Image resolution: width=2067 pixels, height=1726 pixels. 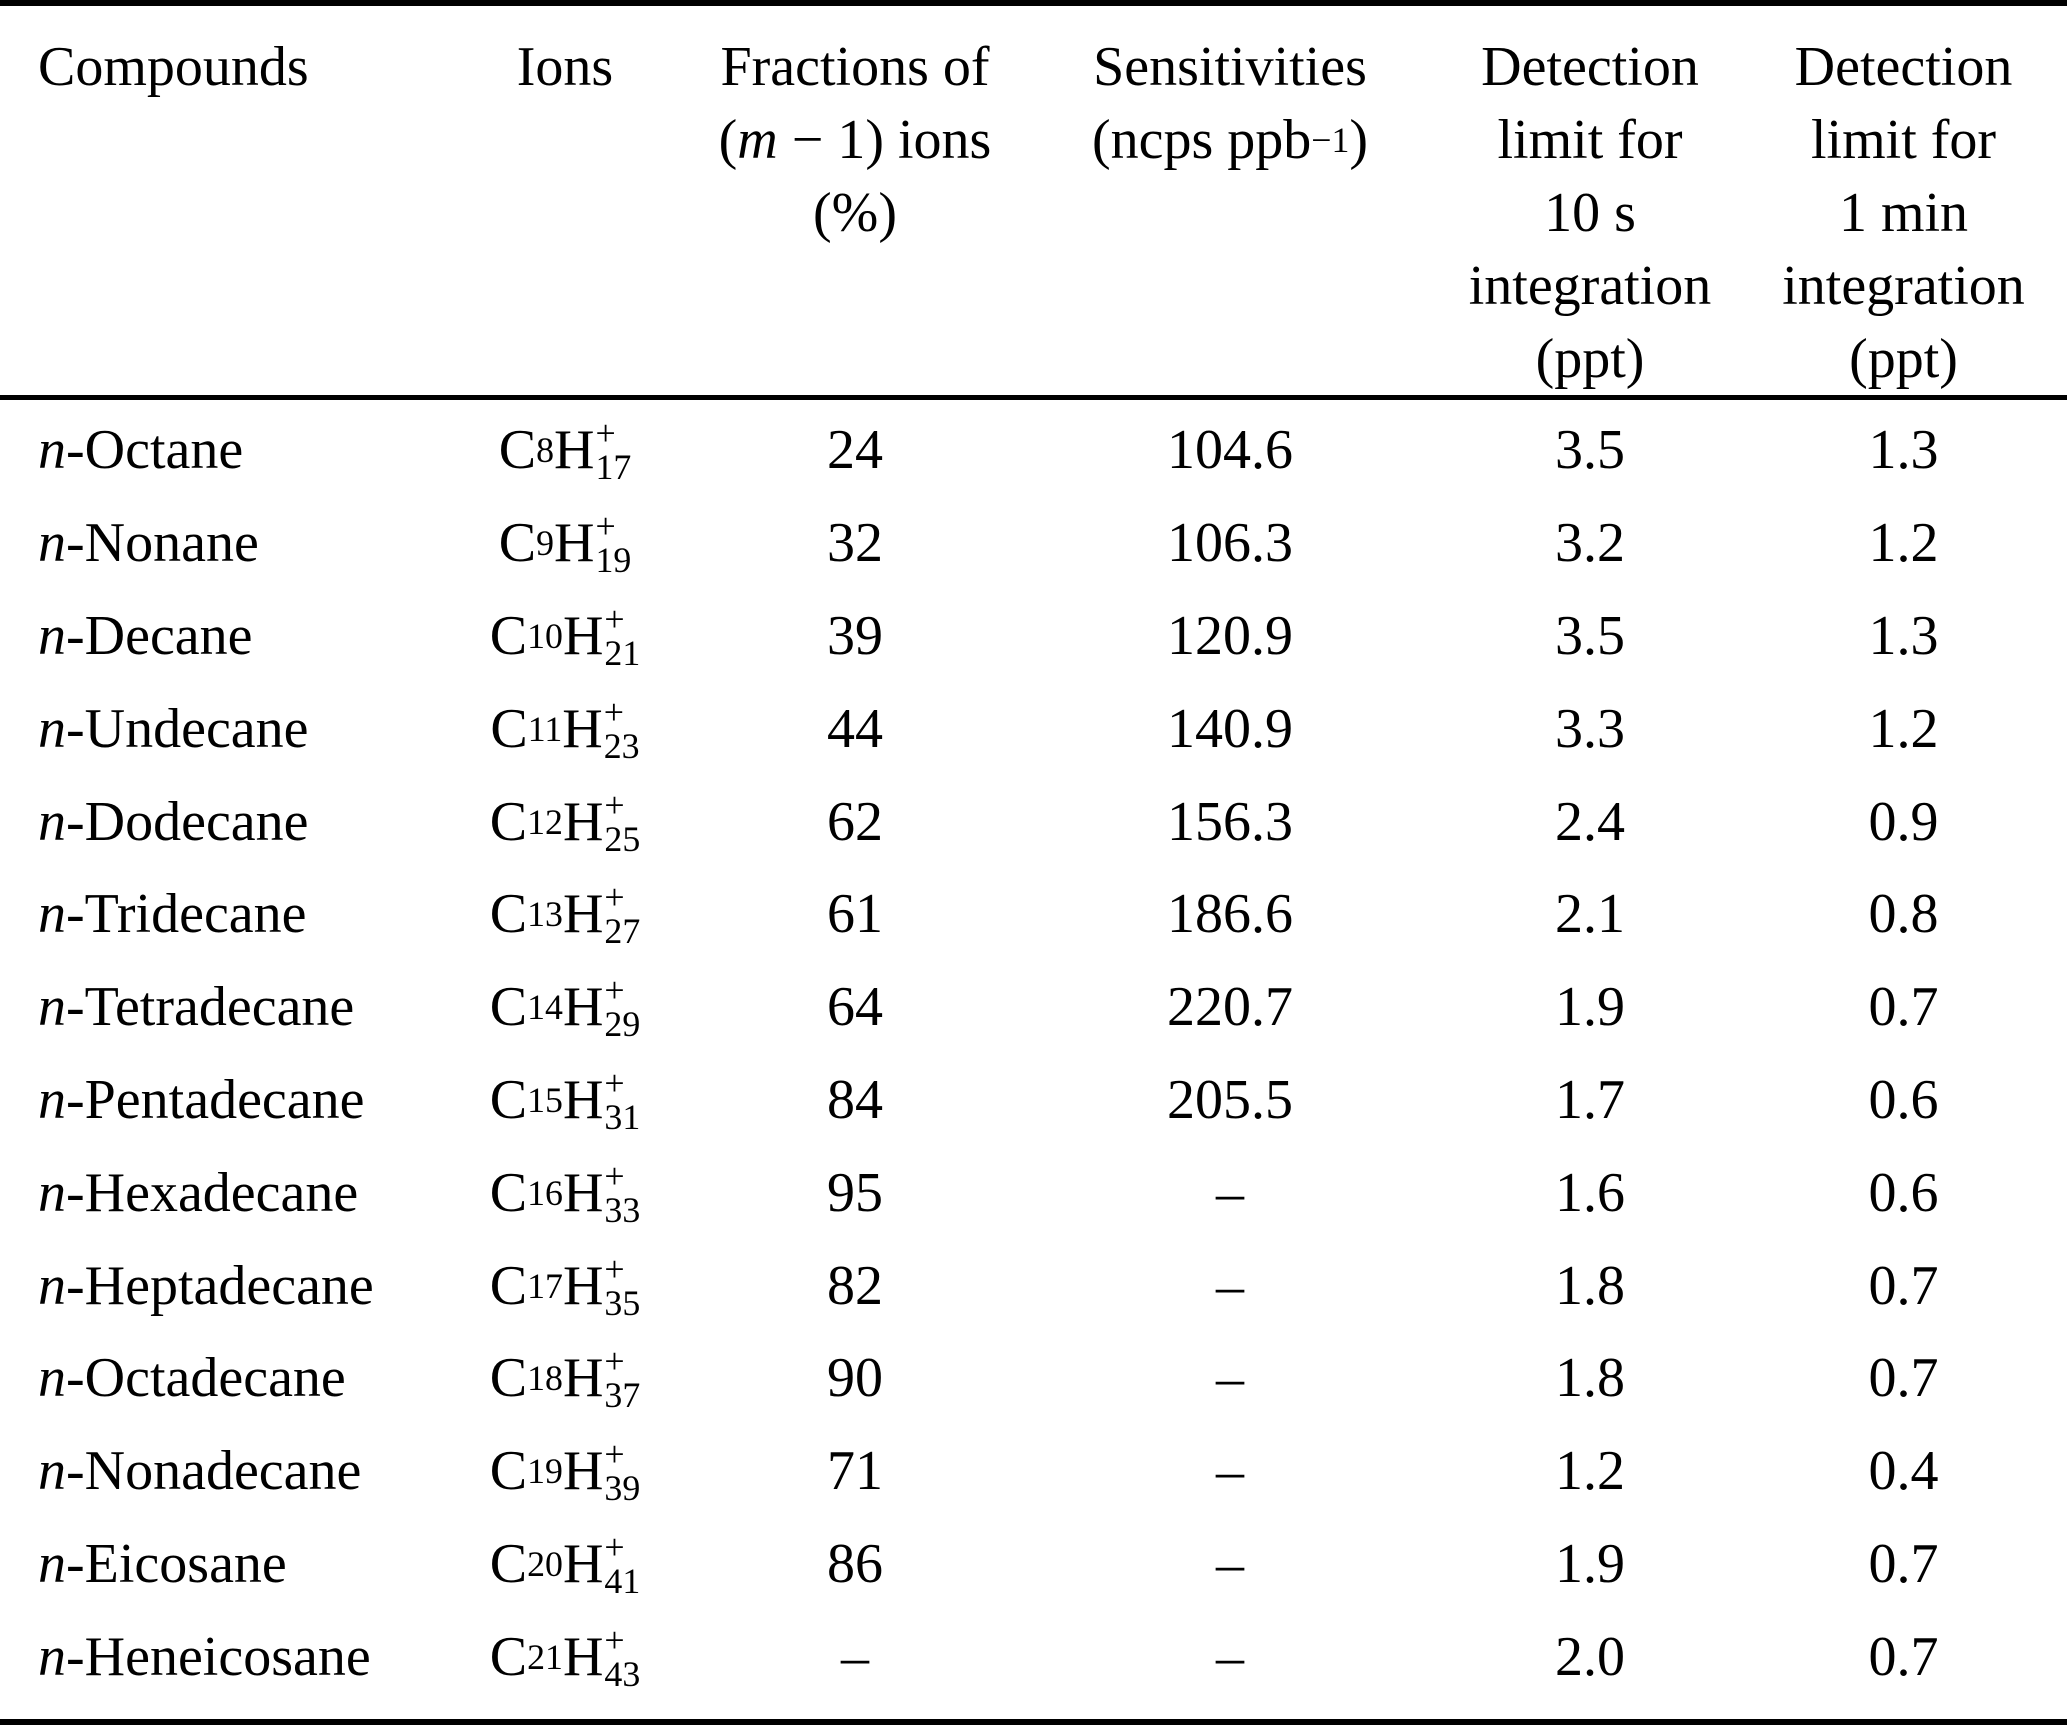 I want to click on ion-charge-stack: +25, so click(x=622, y=821).